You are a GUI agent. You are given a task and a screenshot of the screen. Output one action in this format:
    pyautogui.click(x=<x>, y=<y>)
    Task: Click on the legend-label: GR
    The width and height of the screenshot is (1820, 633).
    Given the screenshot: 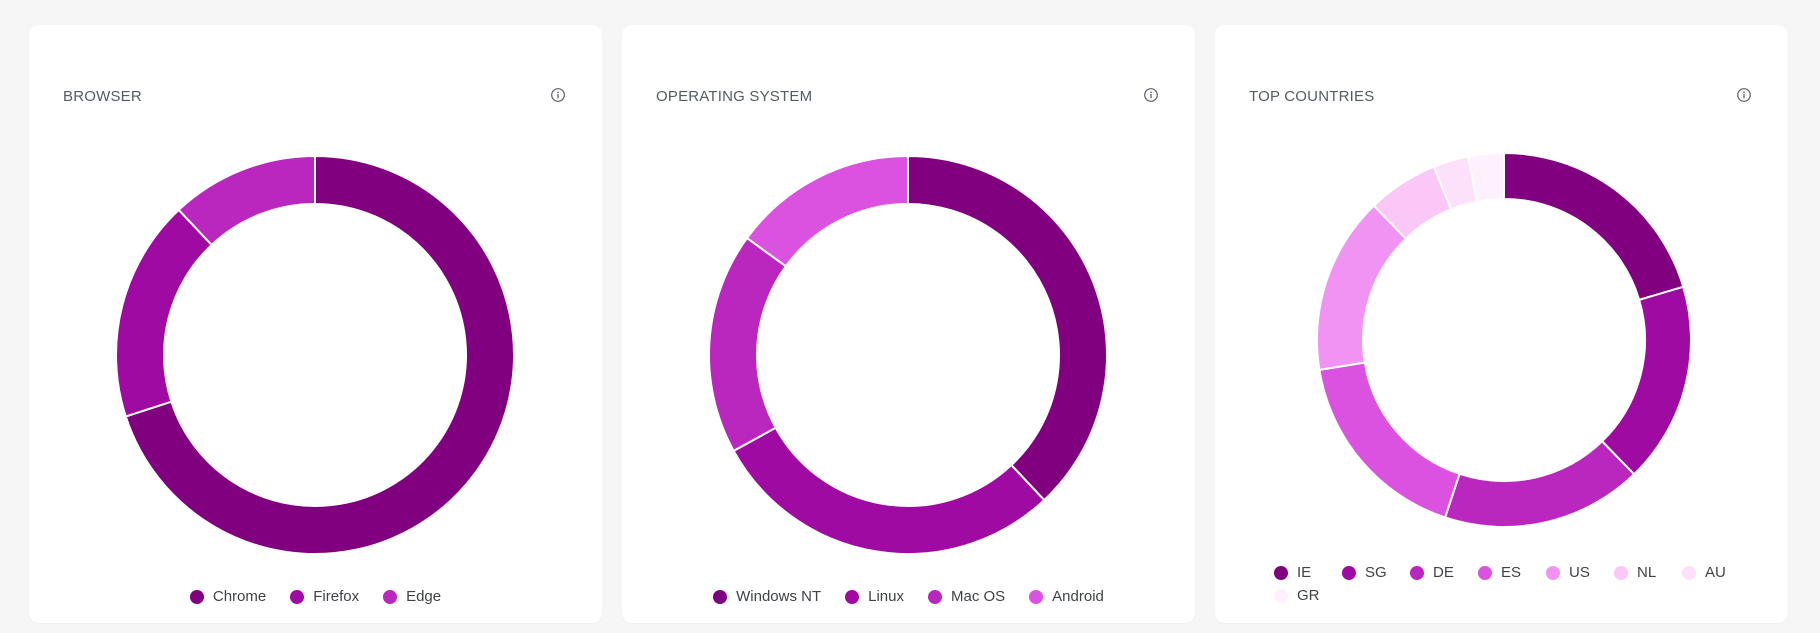 What is the action you would take?
    pyautogui.click(x=1308, y=595)
    